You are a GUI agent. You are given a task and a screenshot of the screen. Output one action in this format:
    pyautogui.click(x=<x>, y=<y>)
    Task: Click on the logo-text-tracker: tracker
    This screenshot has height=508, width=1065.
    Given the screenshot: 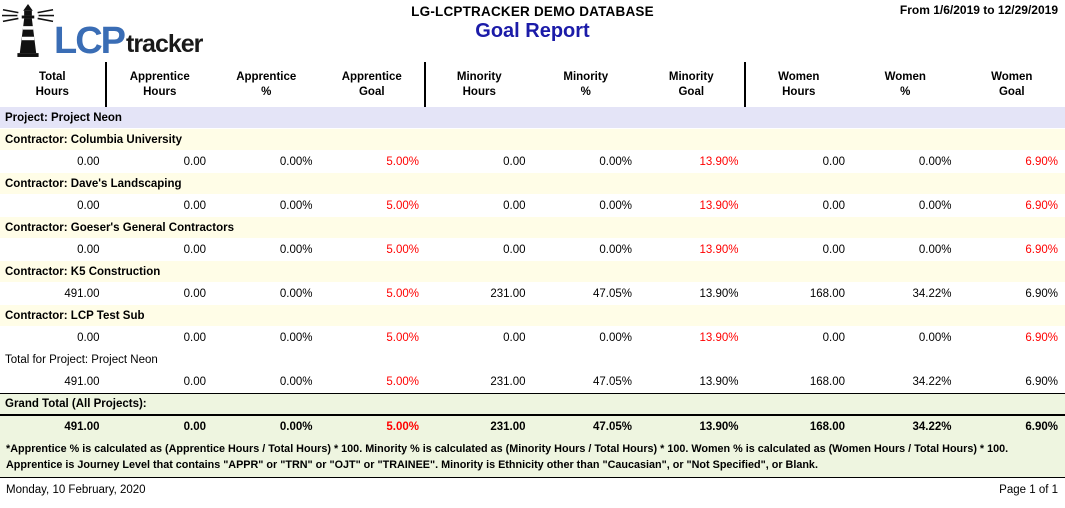 What is the action you would take?
    pyautogui.click(x=164, y=44)
    